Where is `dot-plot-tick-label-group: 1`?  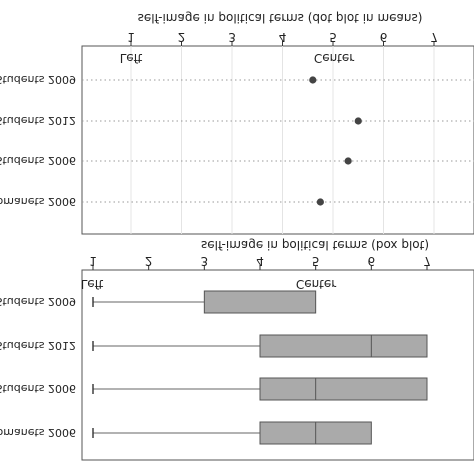 dot-plot-tick-label-group: 1 is located at coordinates (131, 37).